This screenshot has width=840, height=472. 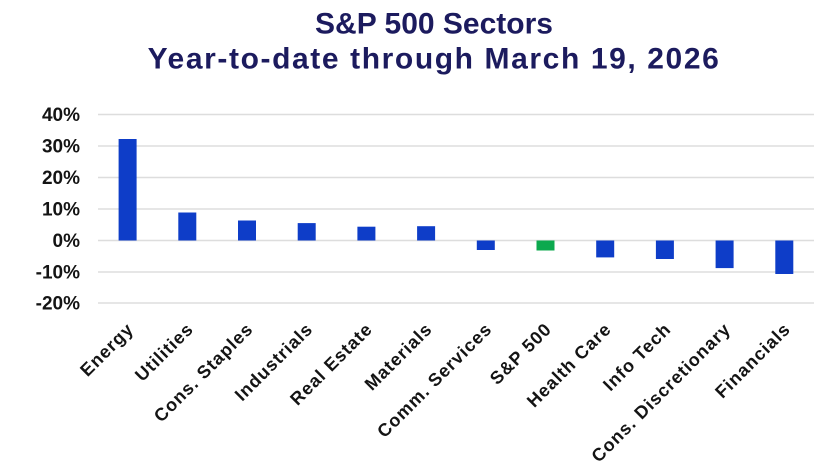 I want to click on svg-text: -20%, so click(x=58, y=303).